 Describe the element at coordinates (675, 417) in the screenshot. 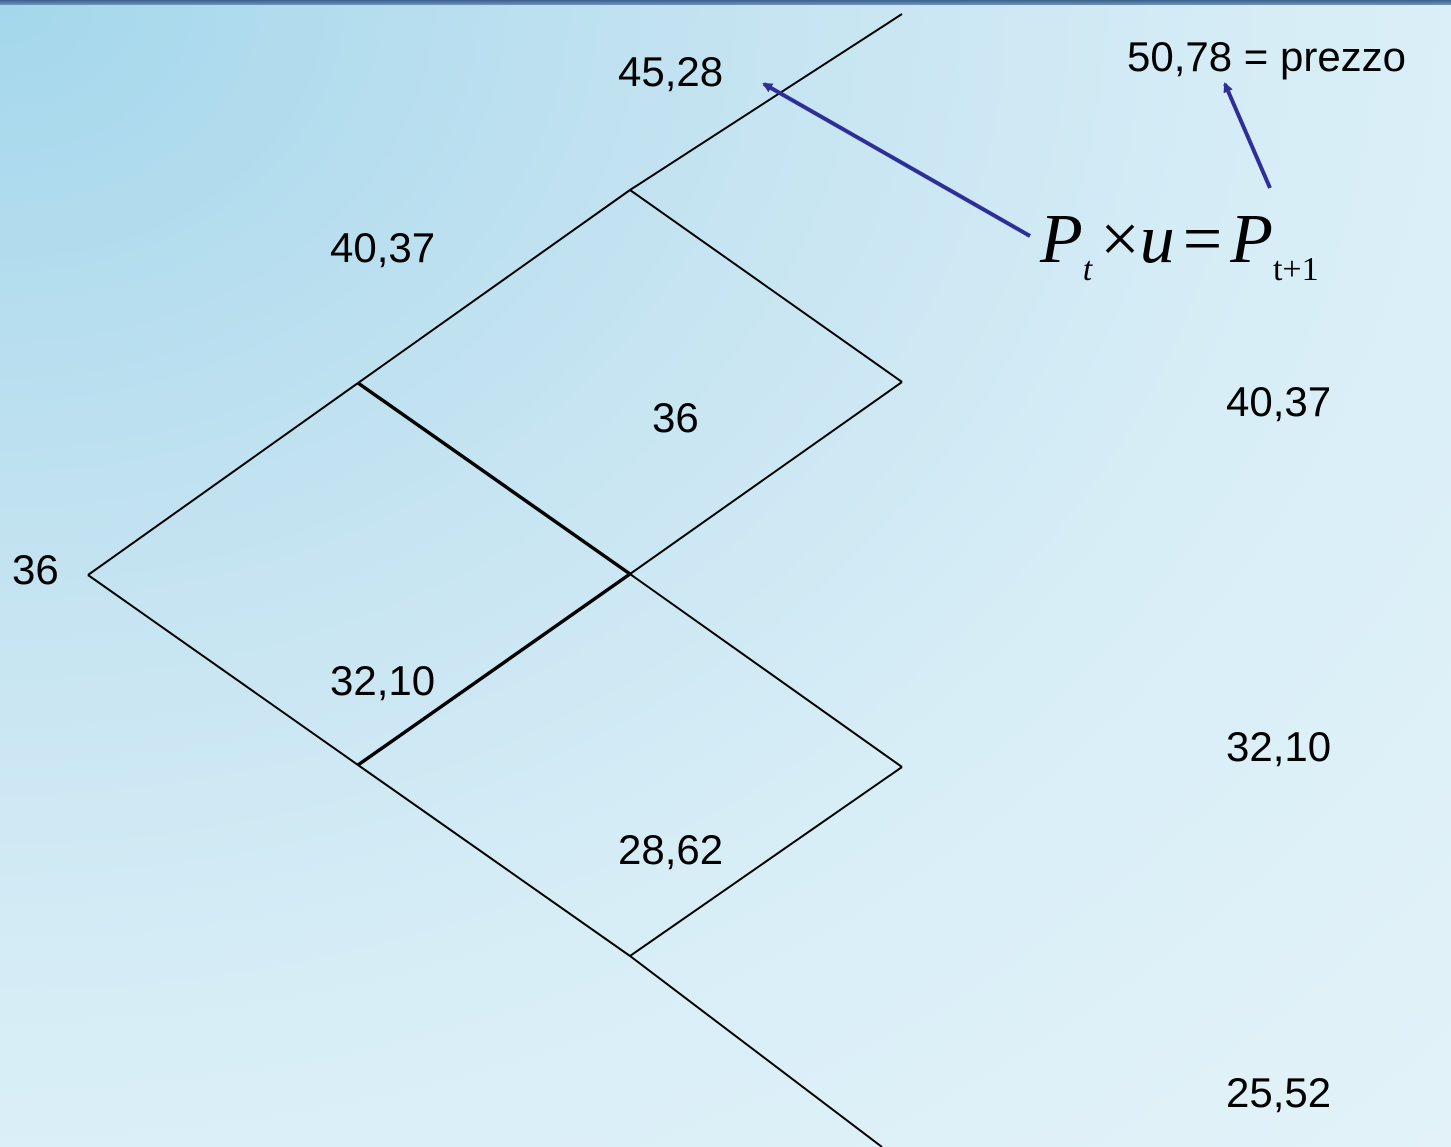

I see `node-ud: 36` at that location.